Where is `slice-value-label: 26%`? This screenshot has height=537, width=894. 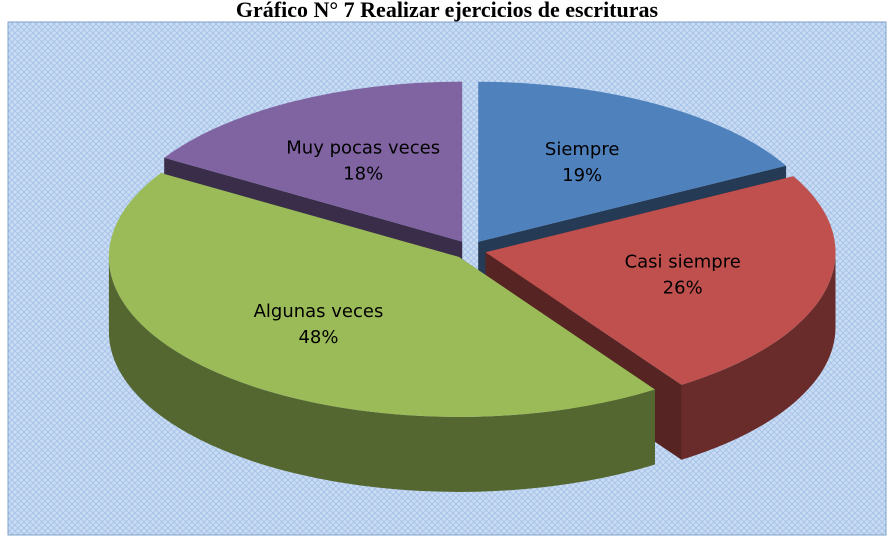
slice-value-label: 26% is located at coordinates (683, 287).